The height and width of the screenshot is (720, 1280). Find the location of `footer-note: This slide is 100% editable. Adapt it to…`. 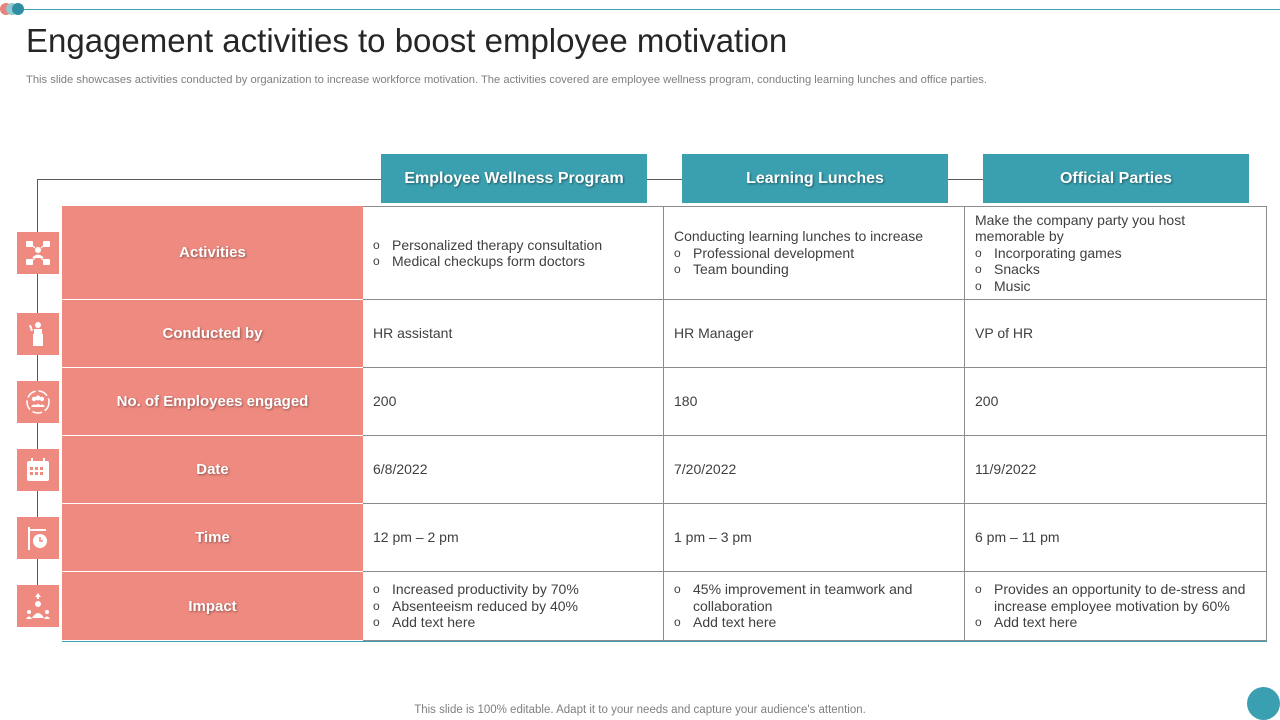

footer-note: This slide is 100% editable. Adapt it to… is located at coordinates (640, 710).